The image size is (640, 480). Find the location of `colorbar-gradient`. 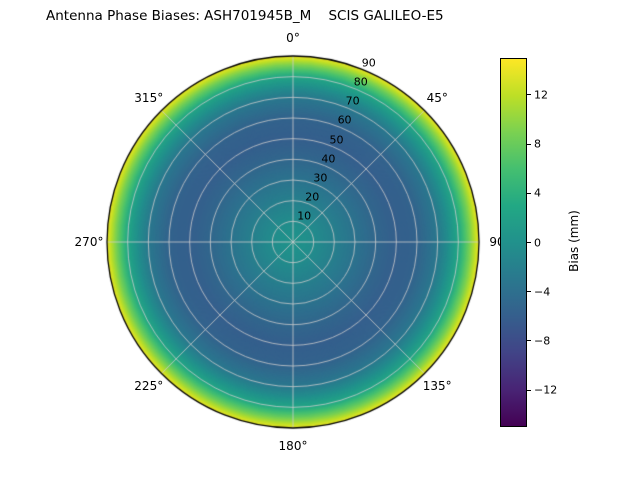

colorbar-gradient is located at coordinates (513, 242).